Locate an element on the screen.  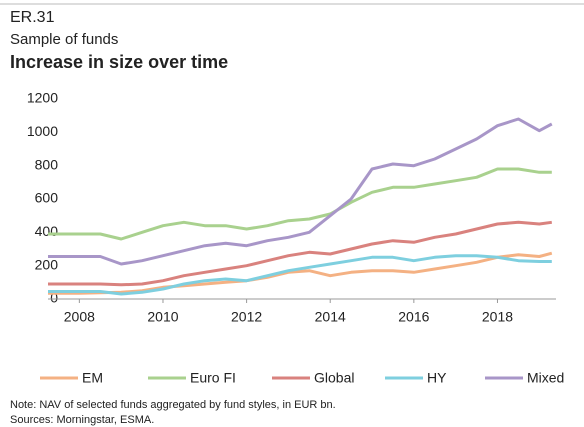
x-tick-label: 2008 is located at coordinates (79, 317).